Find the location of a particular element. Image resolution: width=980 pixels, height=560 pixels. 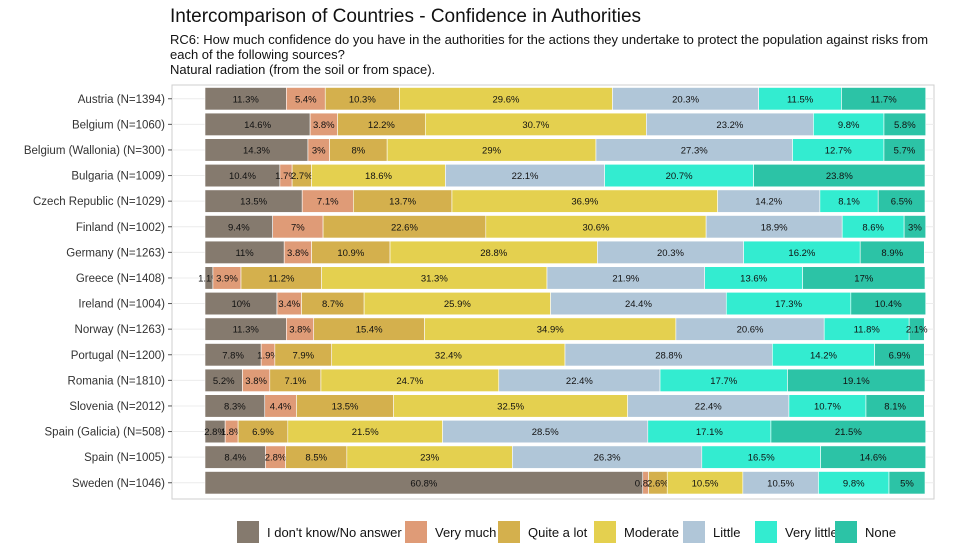

legend-item: Moderate is located at coordinates (636, 532).